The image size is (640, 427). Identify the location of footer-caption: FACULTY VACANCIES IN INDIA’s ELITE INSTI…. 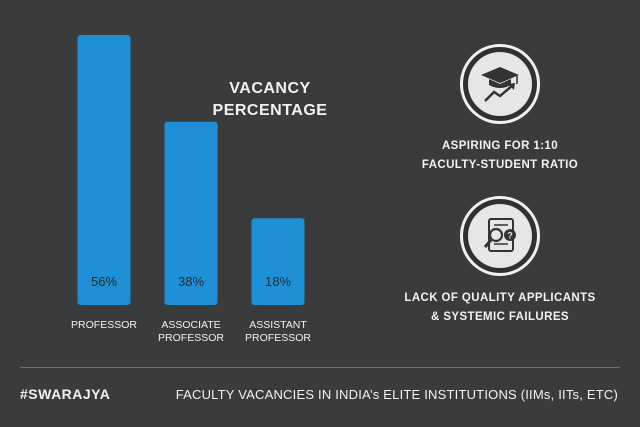
(396, 394).